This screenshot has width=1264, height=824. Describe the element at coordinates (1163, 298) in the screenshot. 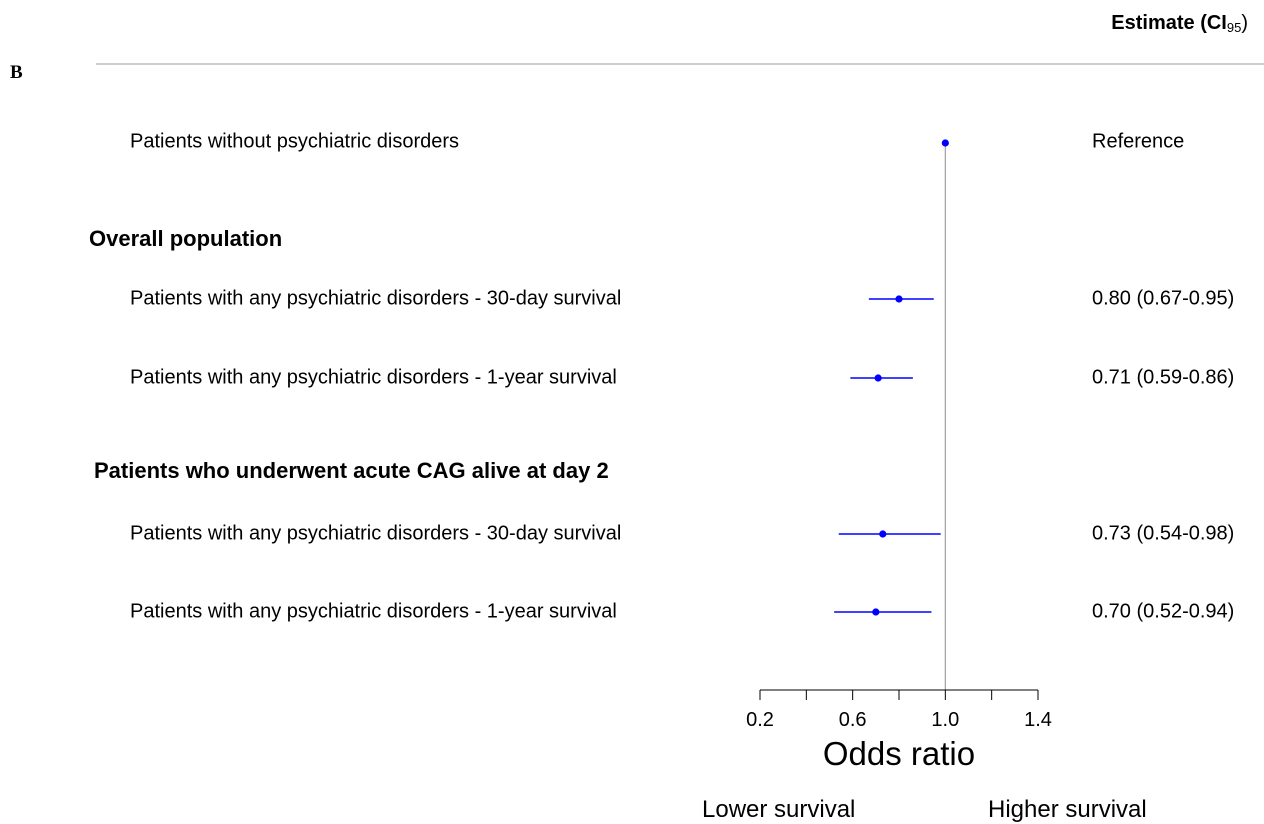

I see `estimate-text-overall-30day: 0.80 (0.67-0.95)` at that location.